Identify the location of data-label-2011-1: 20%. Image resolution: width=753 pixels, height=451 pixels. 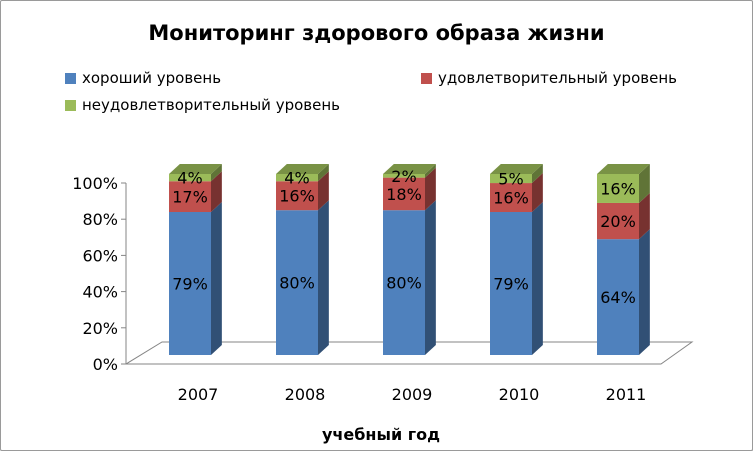
(618, 221).